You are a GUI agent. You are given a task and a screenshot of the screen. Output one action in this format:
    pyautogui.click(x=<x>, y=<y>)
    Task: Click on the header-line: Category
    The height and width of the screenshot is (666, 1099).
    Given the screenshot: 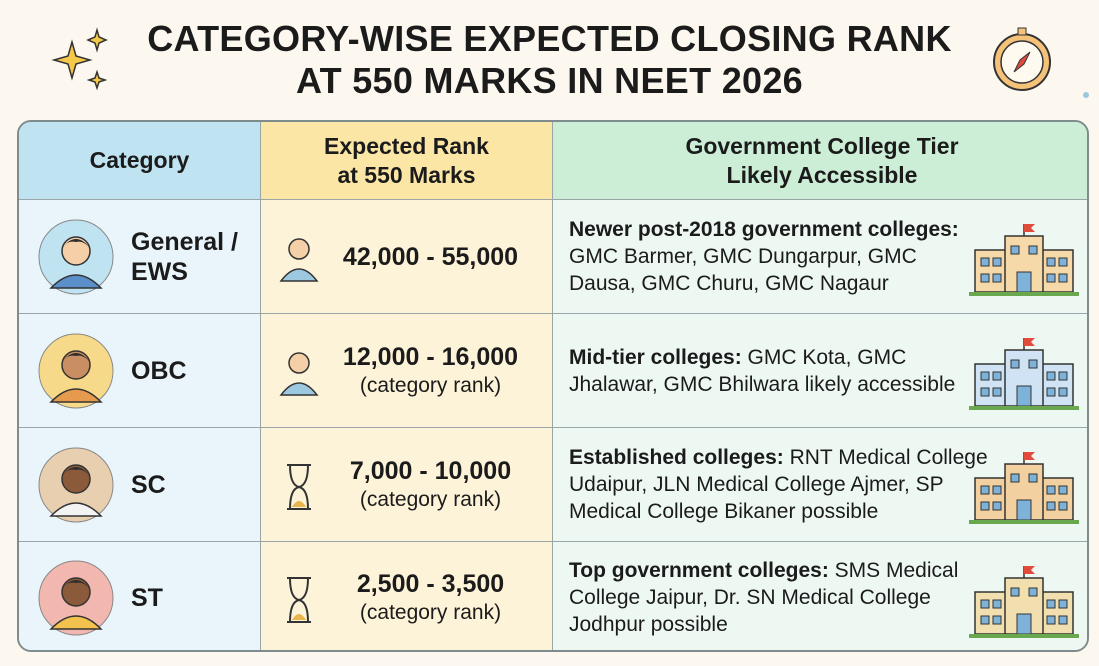 What is the action you would take?
    pyautogui.click(x=139, y=160)
    